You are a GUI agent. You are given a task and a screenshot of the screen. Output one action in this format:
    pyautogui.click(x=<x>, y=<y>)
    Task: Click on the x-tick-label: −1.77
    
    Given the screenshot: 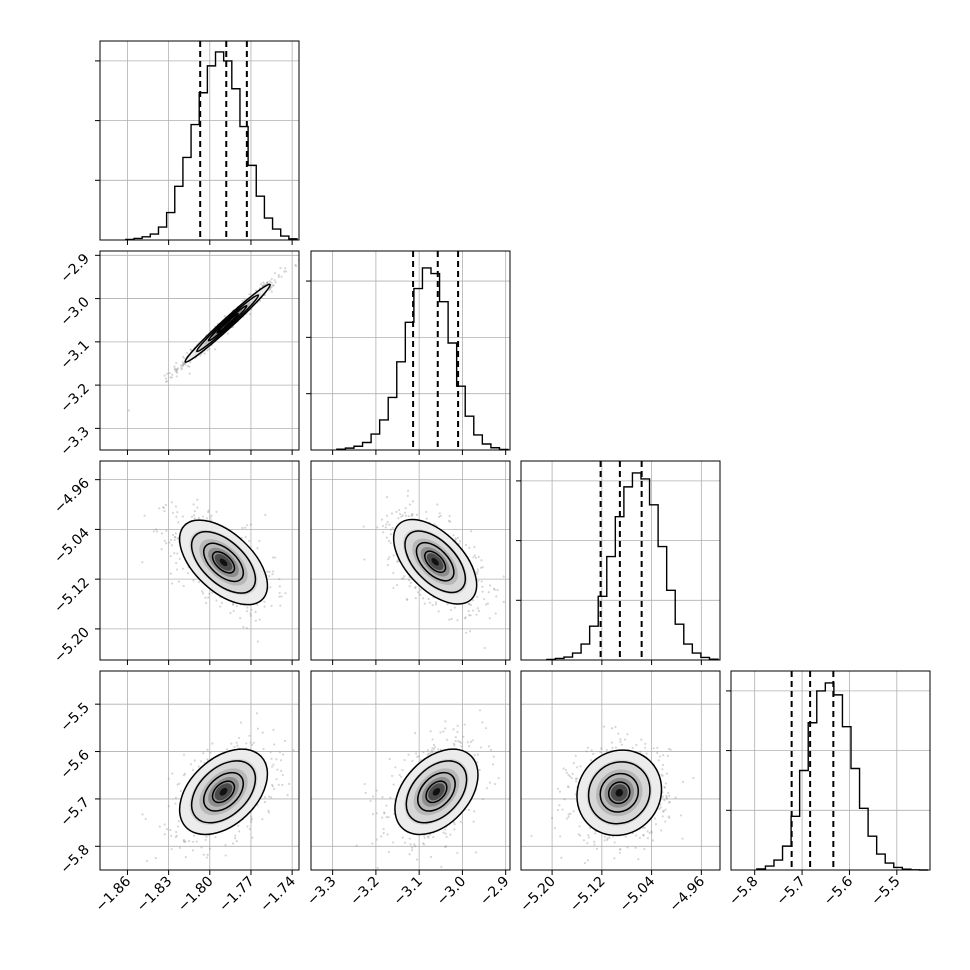 What is the action you would take?
    pyautogui.click(x=237, y=895)
    